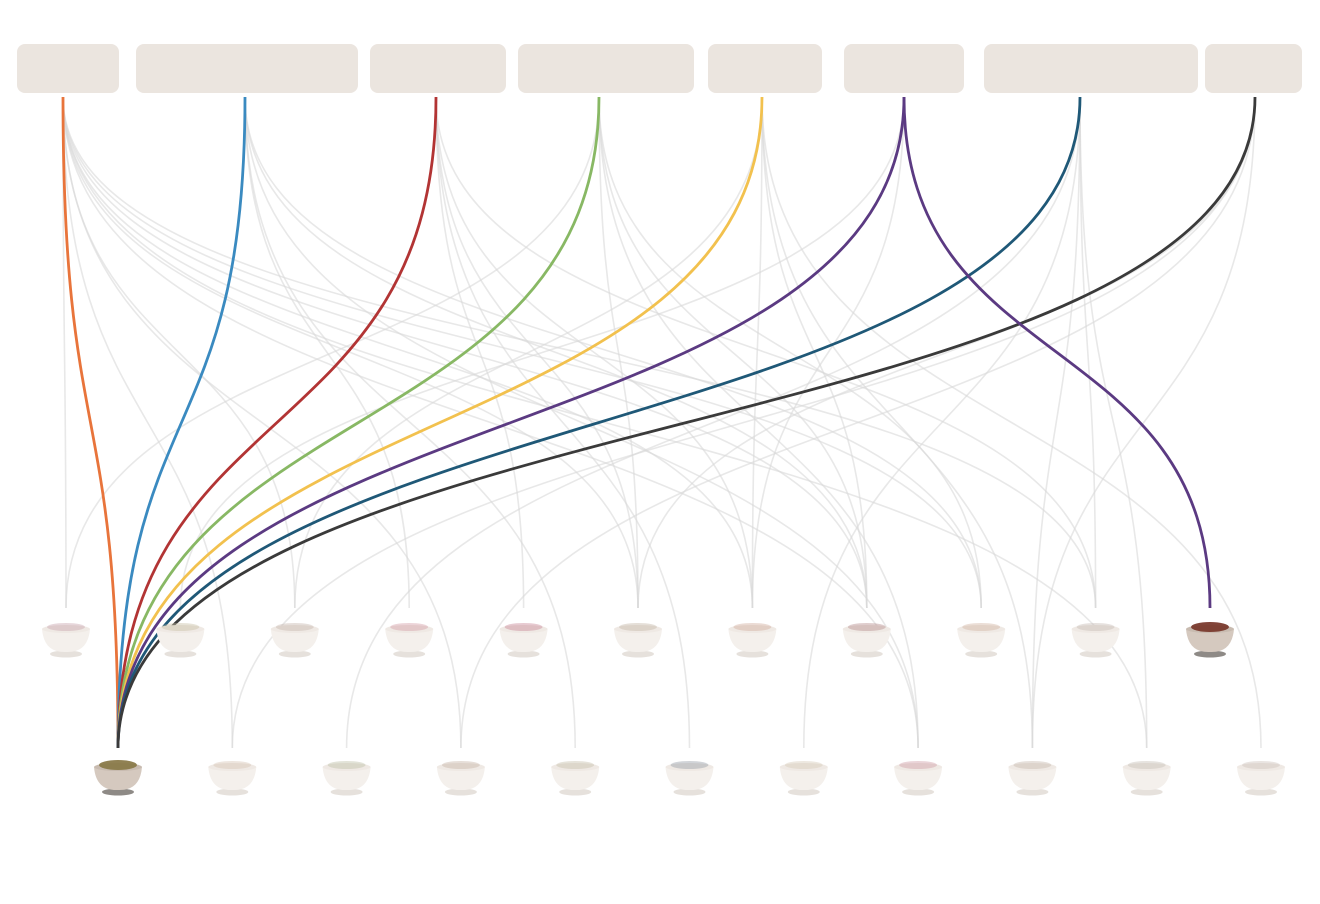  I want to click on link-s7-l10, so click(1113, 422).